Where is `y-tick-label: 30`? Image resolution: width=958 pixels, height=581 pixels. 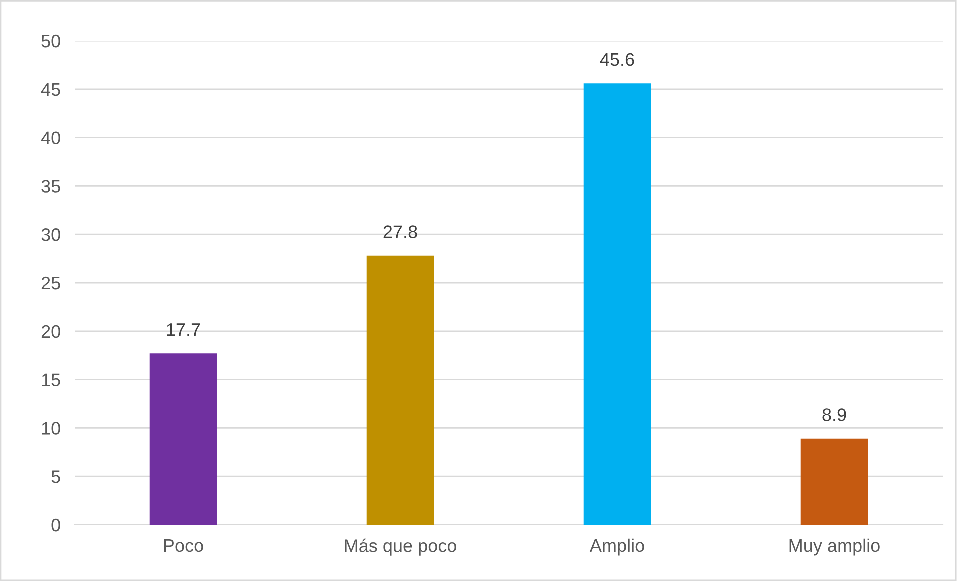 y-tick-label: 30 is located at coordinates (51, 235).